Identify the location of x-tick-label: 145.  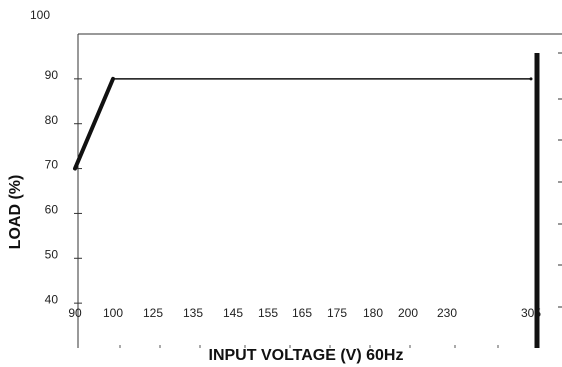
(233, 313).